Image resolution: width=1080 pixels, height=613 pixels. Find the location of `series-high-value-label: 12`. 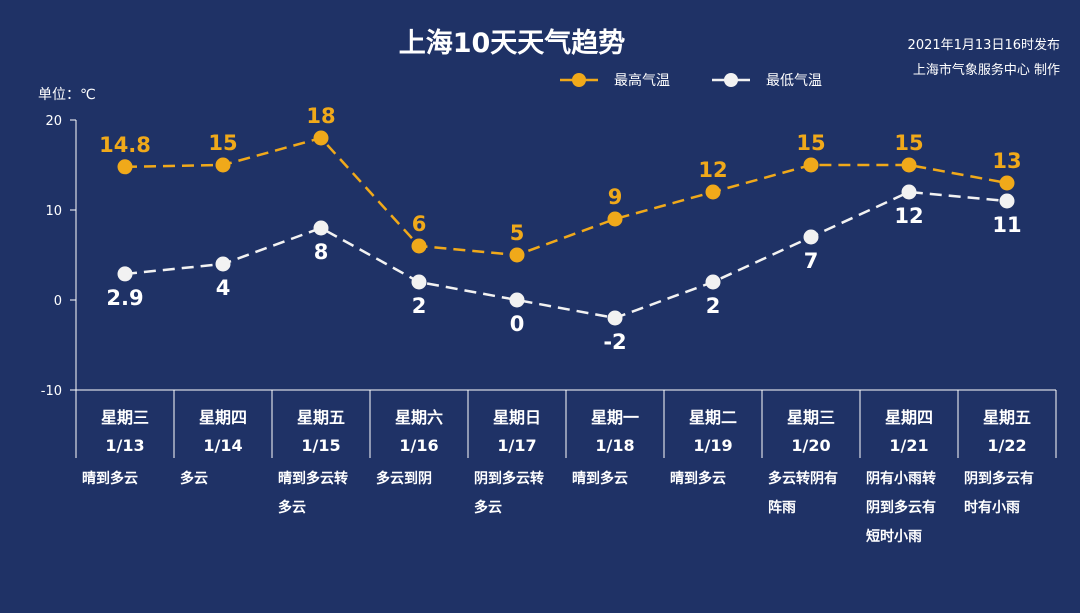

series-high-value-label: 12 is located at coordinates (712, 170).